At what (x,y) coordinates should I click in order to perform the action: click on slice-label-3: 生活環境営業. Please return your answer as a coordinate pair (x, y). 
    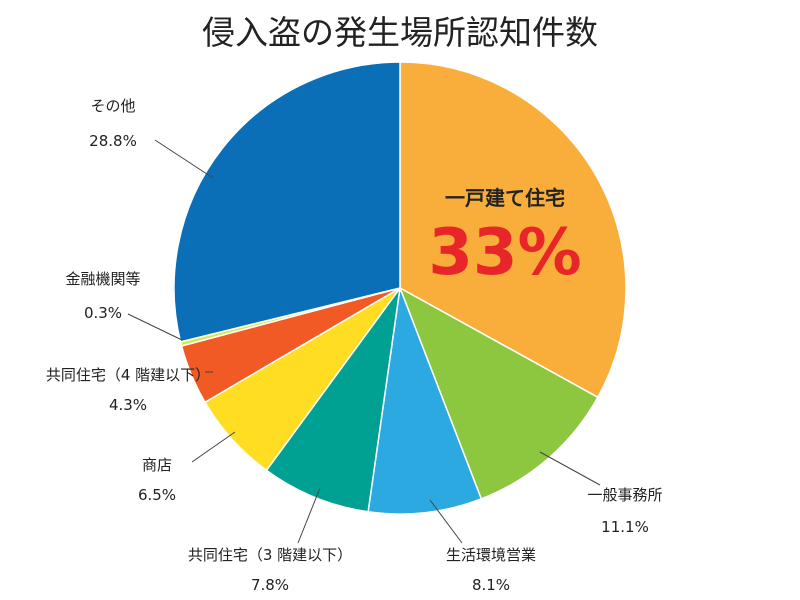
    Looking at the image, I should click on (491, 555).